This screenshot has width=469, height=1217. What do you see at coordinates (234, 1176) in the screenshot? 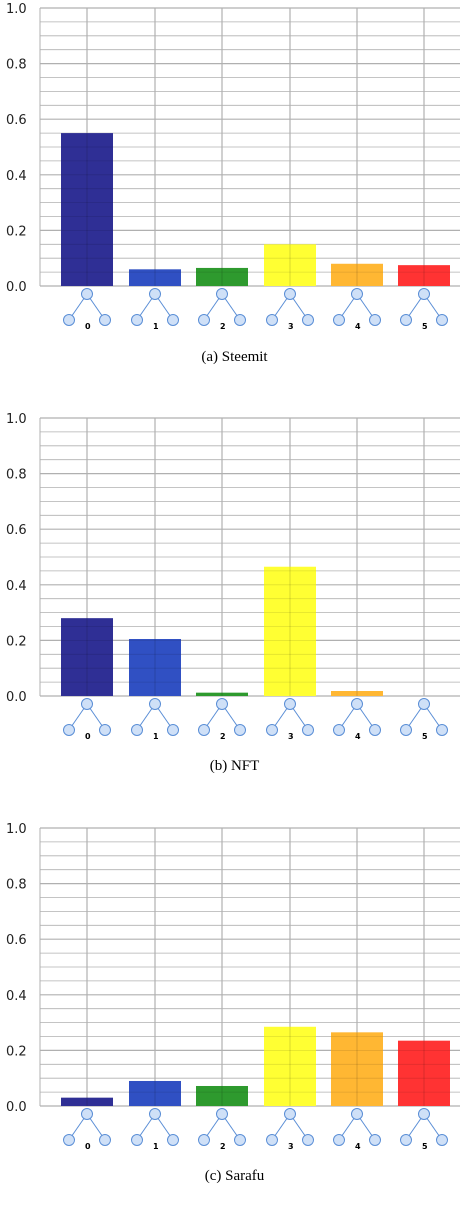
I see `chart-caption-sarafu: (c) Sarafu` at bounding box center [234, 1176].